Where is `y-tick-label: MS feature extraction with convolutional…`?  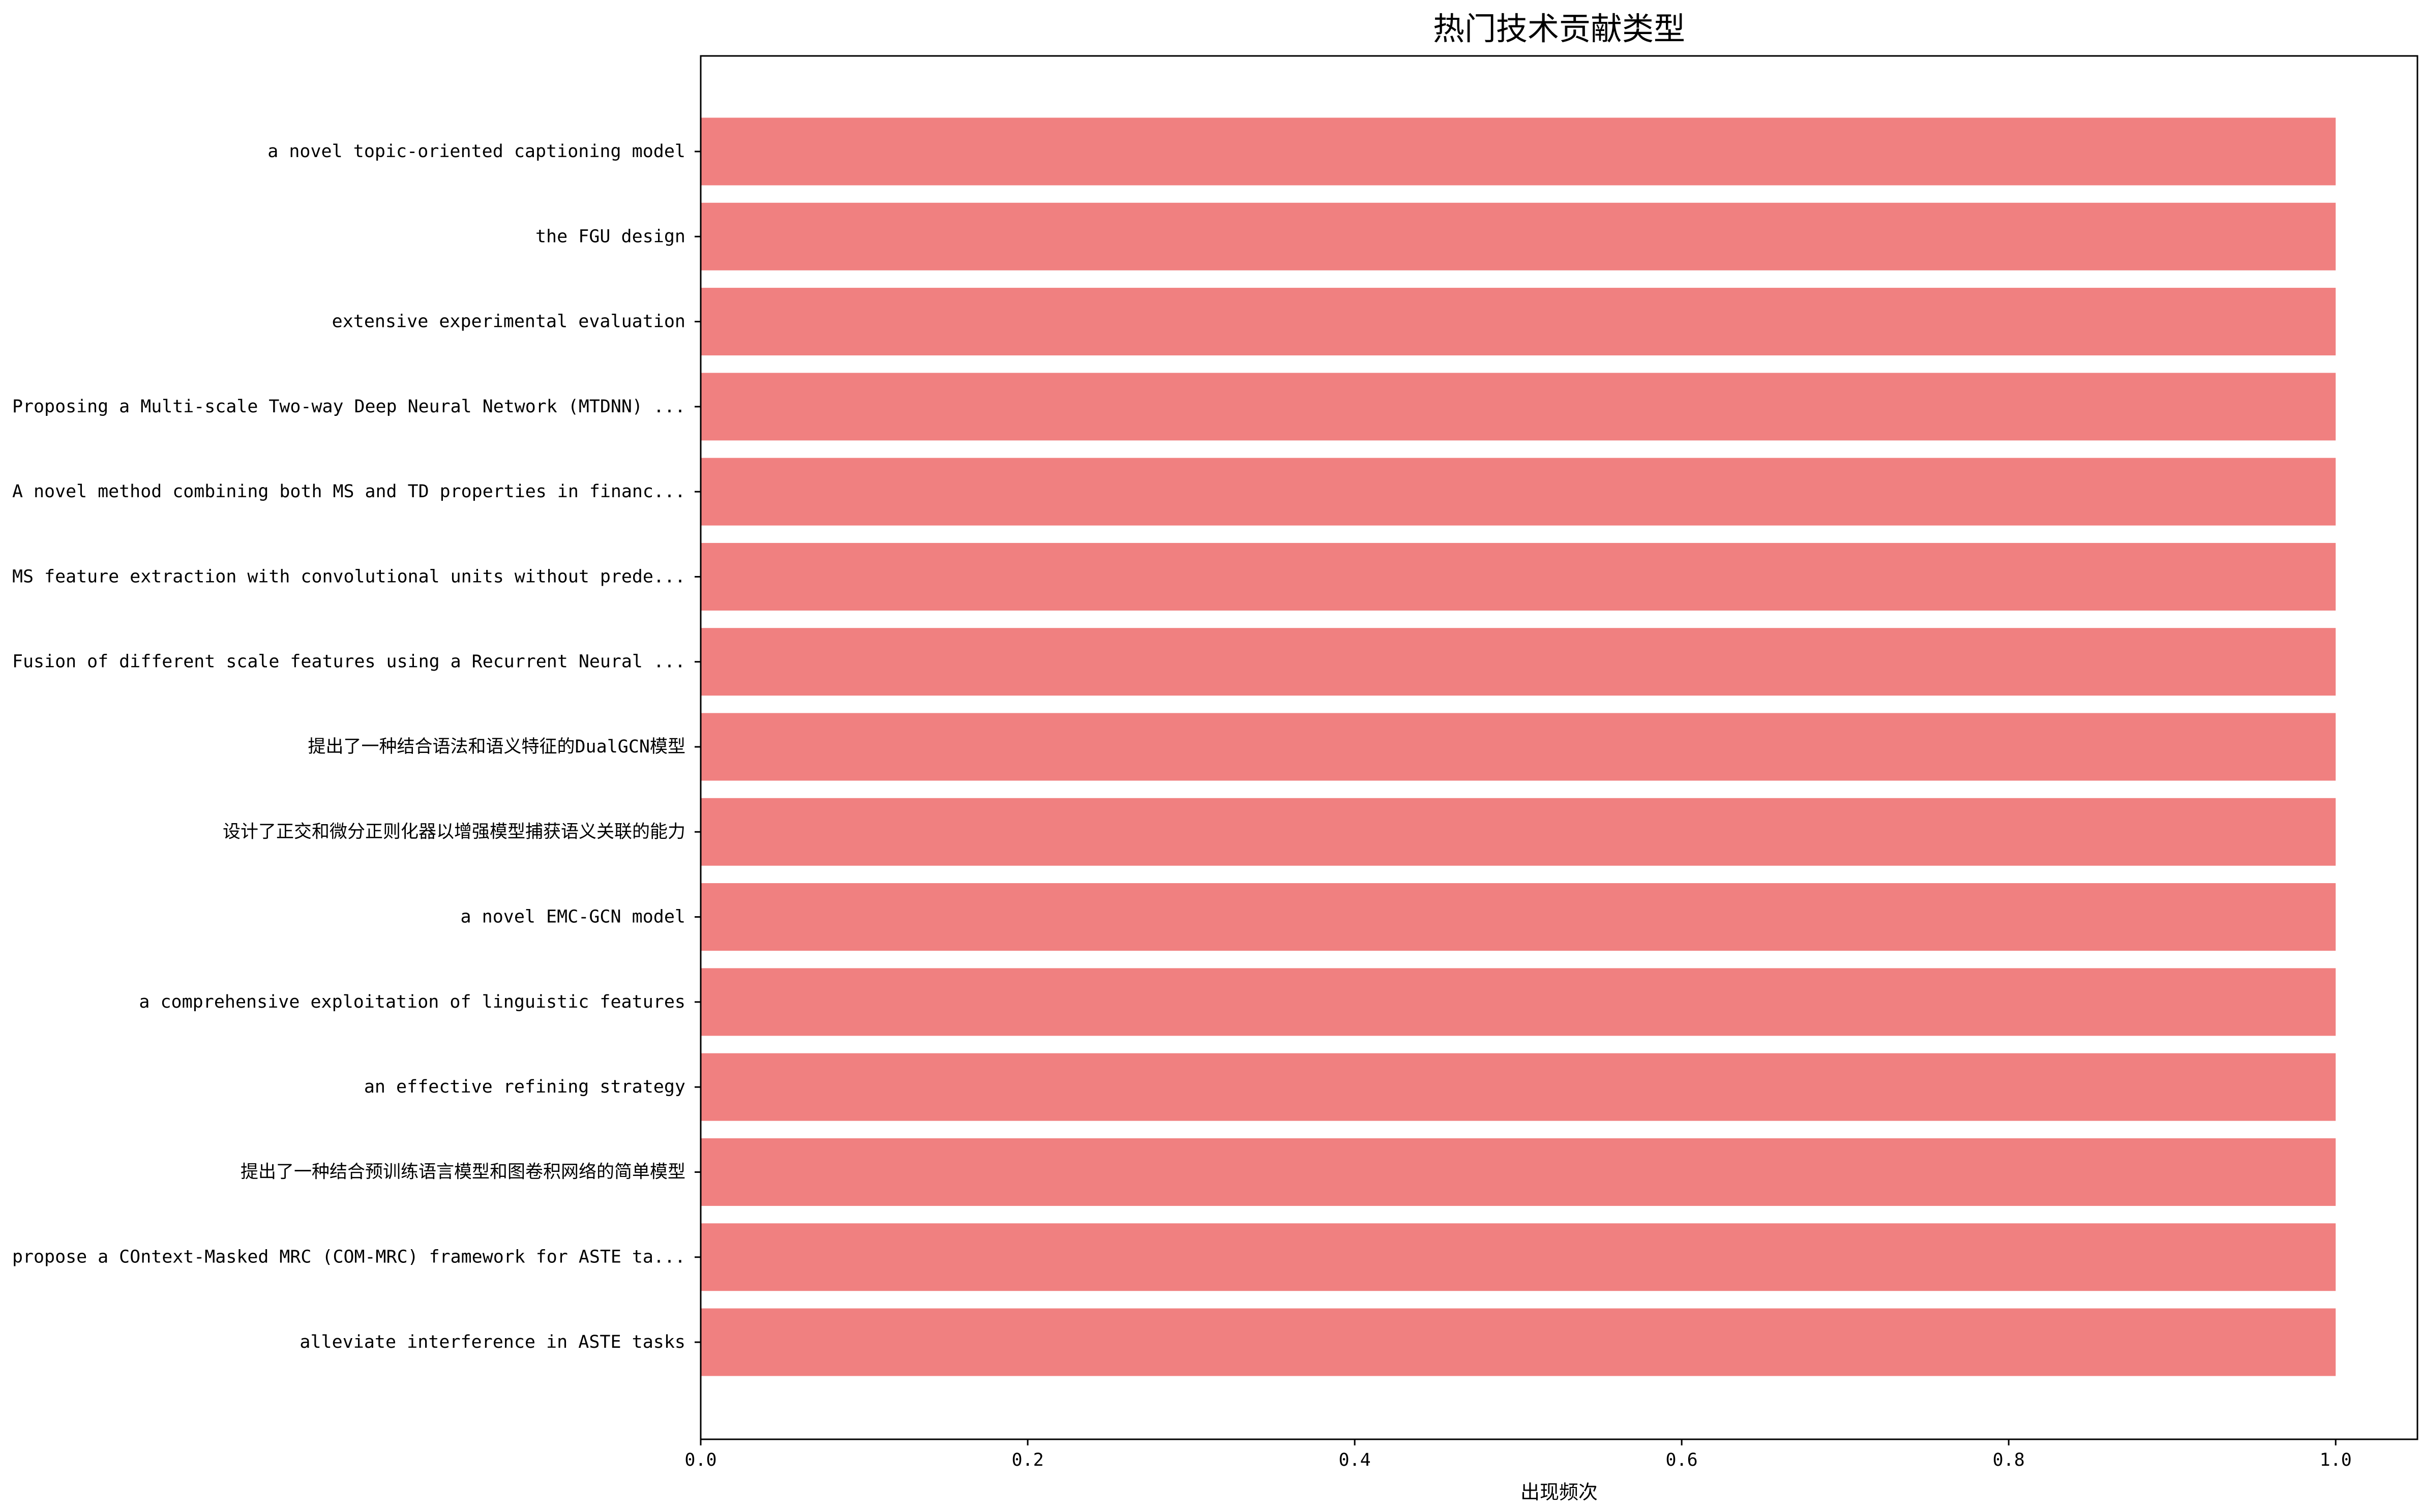
y-tick-label: MS feature extraction with convolutional… is located at coordinates (348, 576).